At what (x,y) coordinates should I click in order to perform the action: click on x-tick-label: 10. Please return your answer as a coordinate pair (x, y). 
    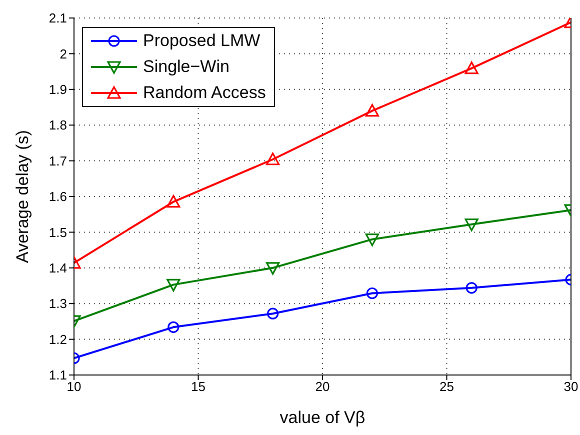
    Looking at the image, I should click on (74, 386).